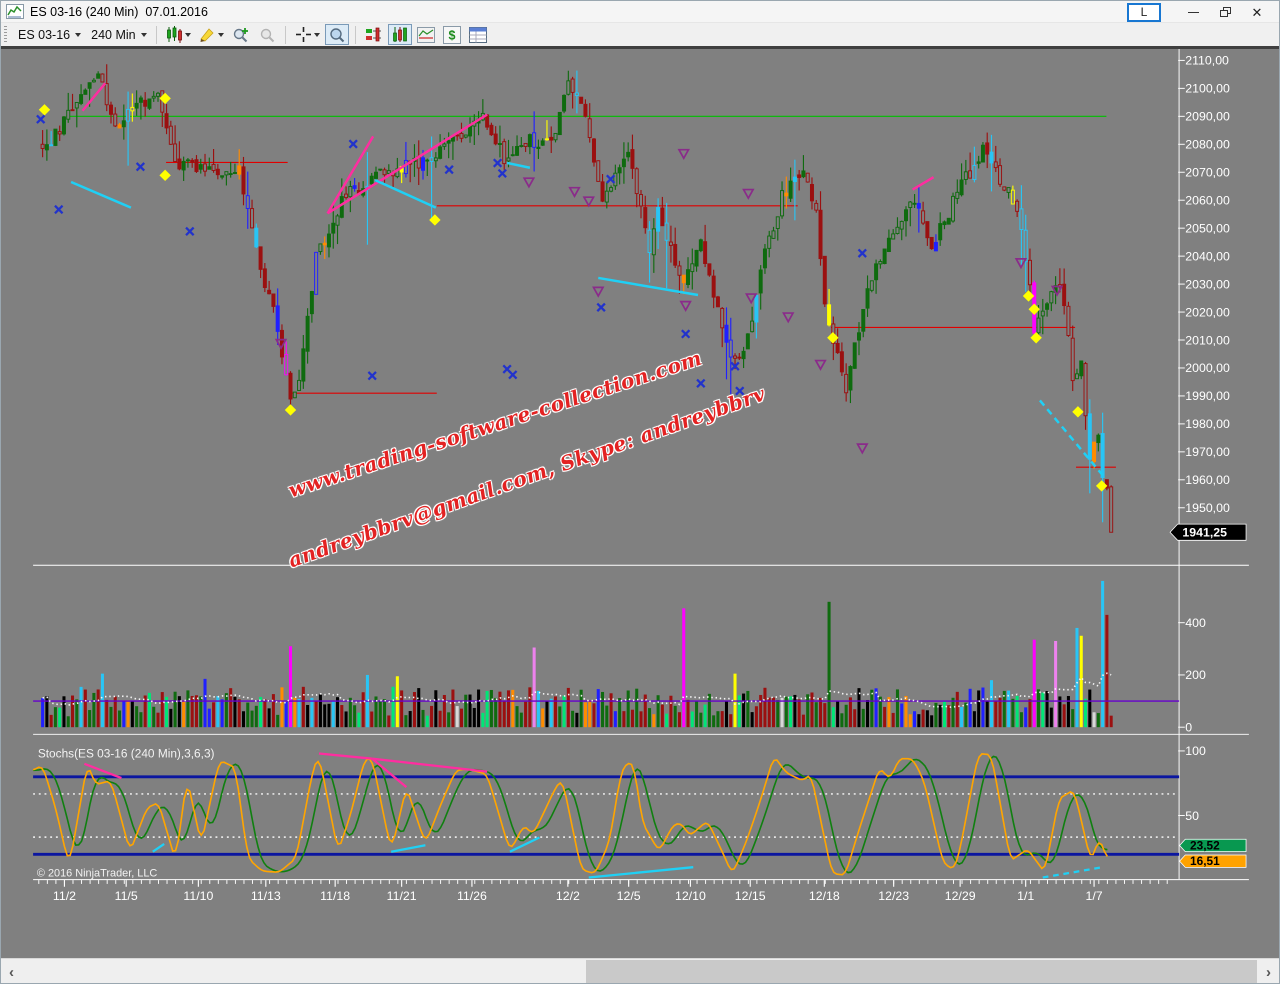  I want to click on data-grid-icon, so click(477, 34).